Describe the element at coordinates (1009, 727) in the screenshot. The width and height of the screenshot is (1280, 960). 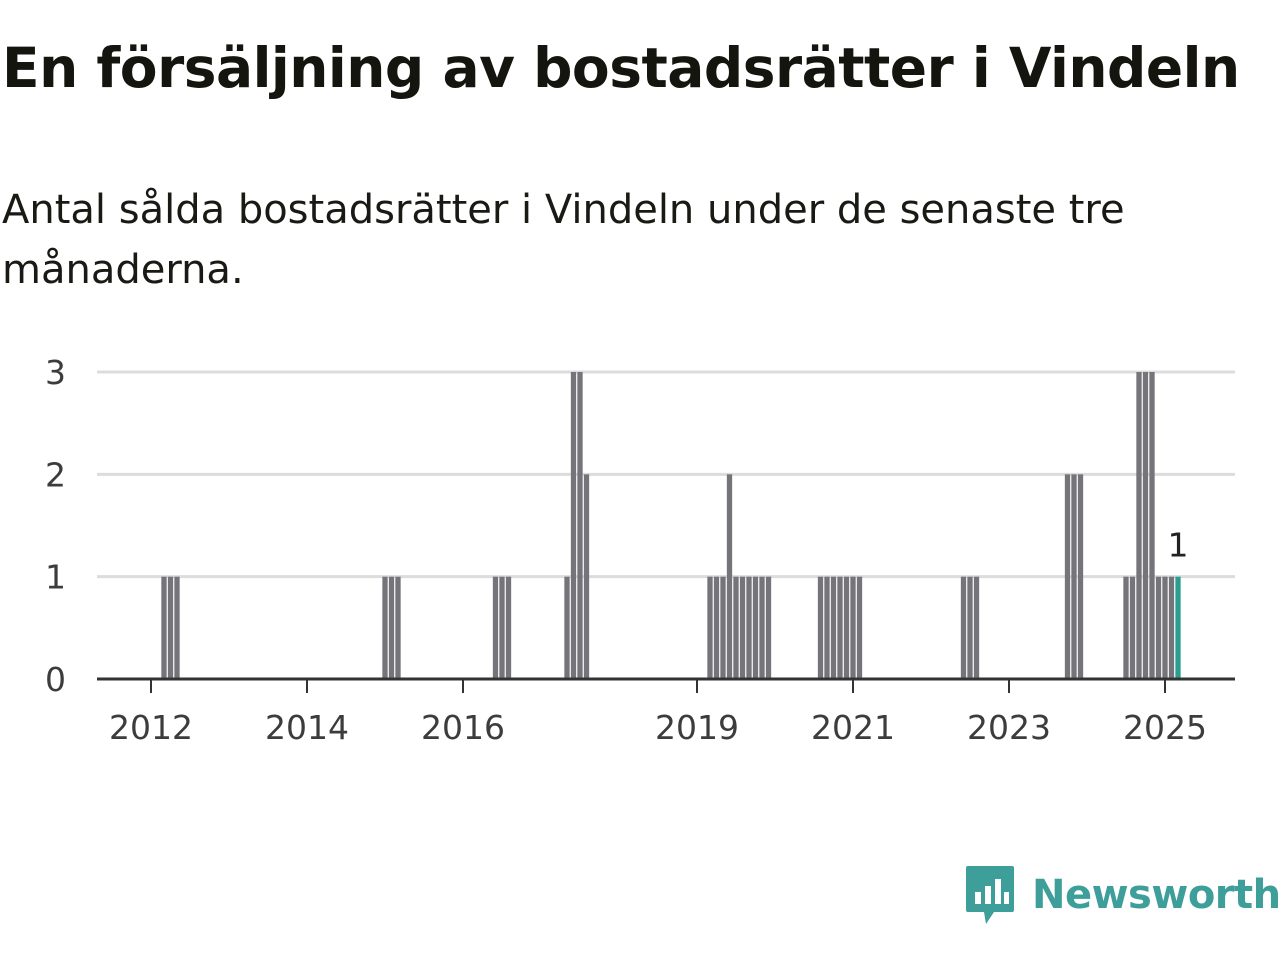
I see `x-tick-label: 2023` at that location.